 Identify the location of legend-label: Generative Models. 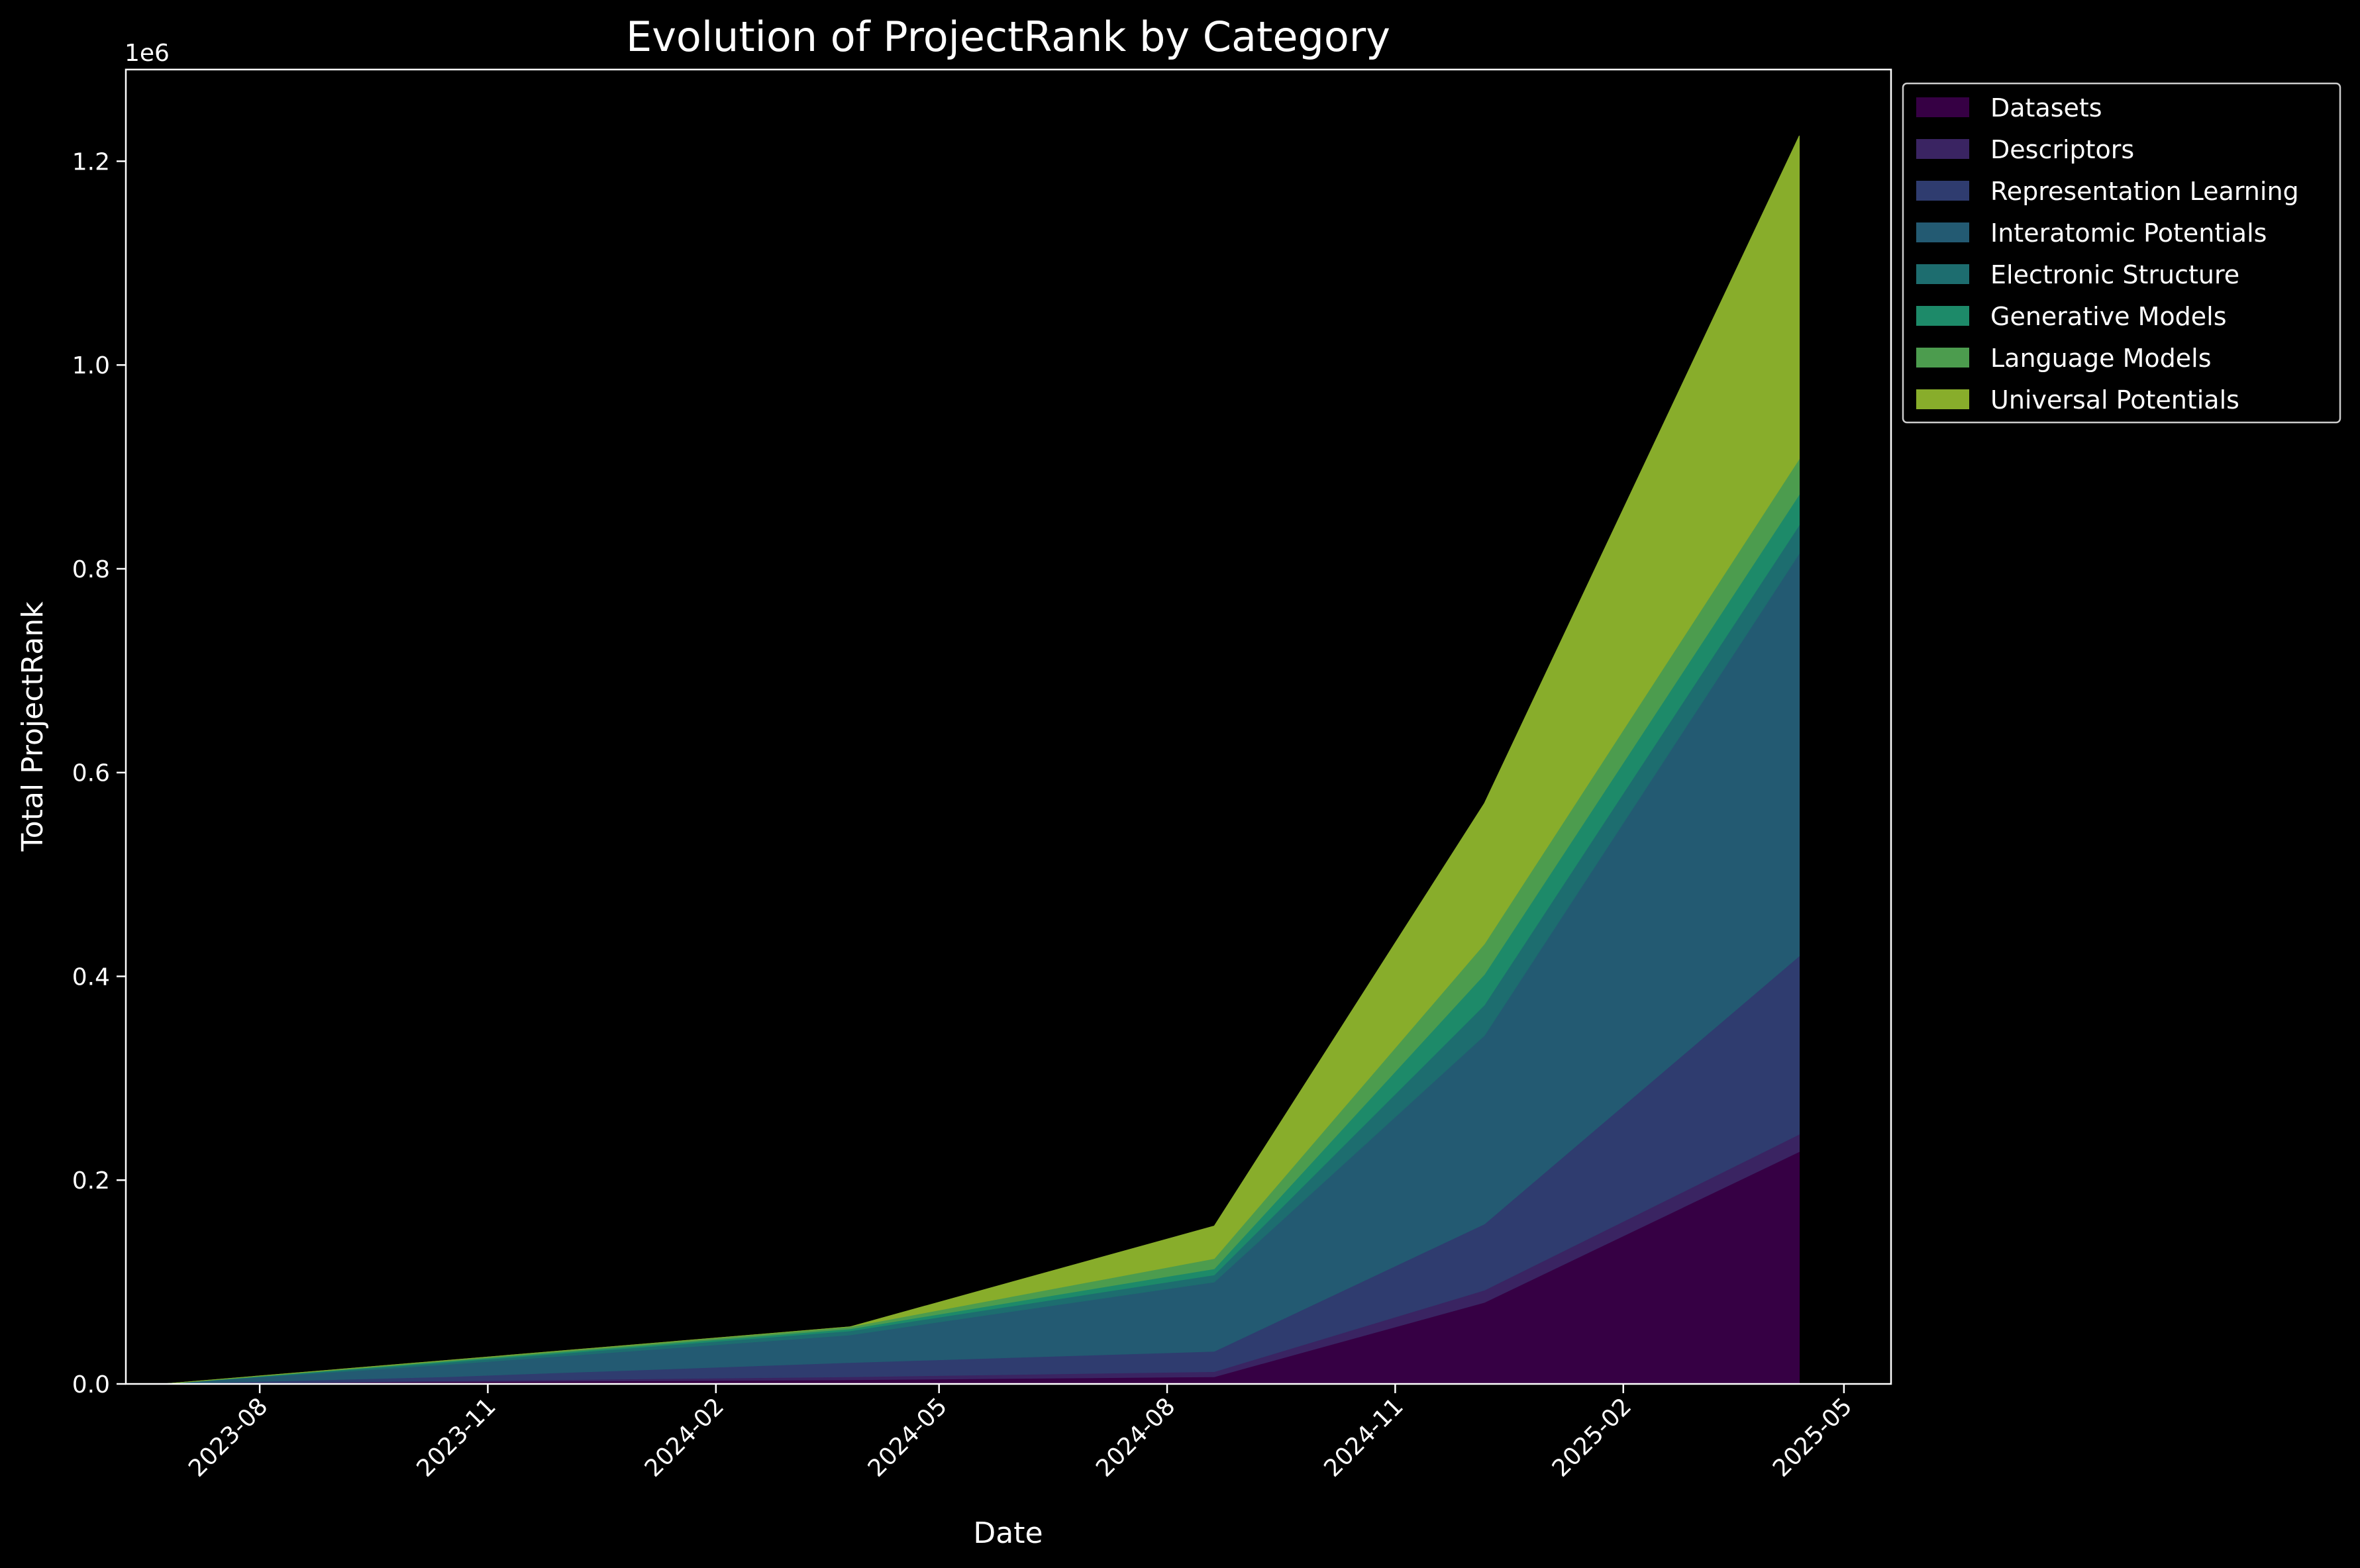
(2108, 316).